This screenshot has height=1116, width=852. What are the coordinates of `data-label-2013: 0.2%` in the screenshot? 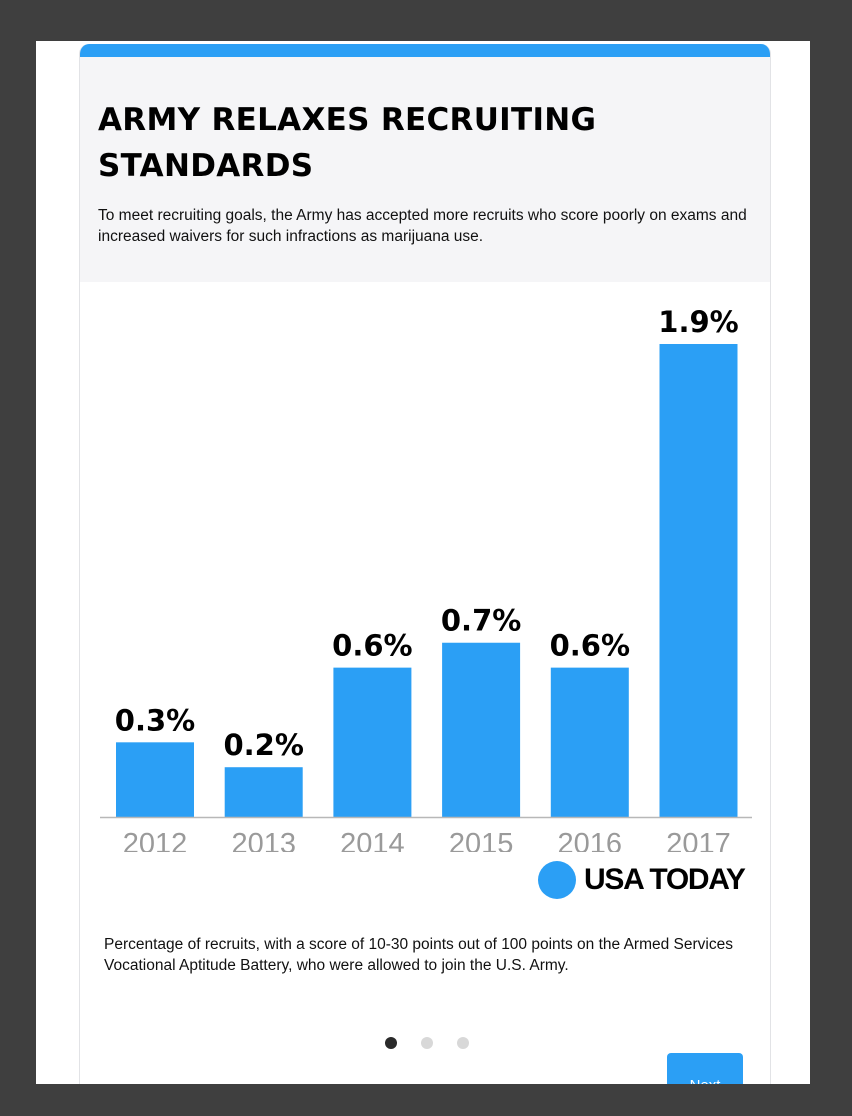 It's located at (263, 745).